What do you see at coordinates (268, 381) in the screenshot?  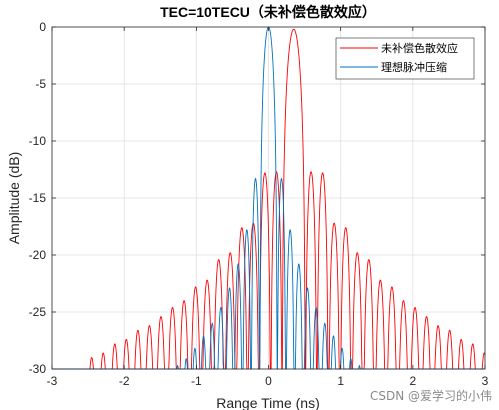 I see `x-tick-label: 0` at bounding box center [268, 381].